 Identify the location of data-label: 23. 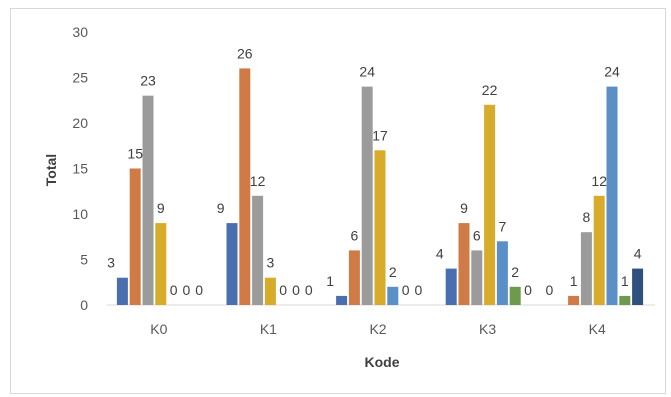
(148, 81).